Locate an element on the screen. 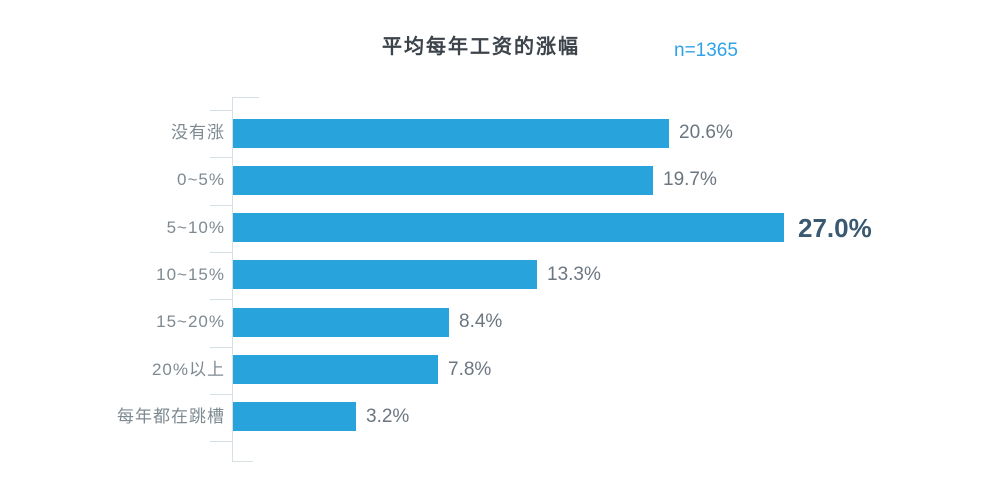  category-label: 0~5% is located at coordinates (201, 179).